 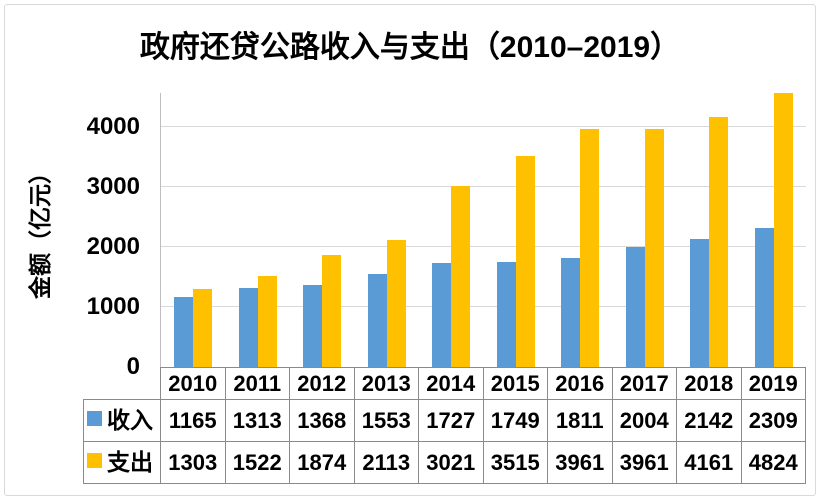 What do you see at coordinates (193, 383) in the screenshot?
I see `table-header-2010: 2010` at bounding box center [193, 383].